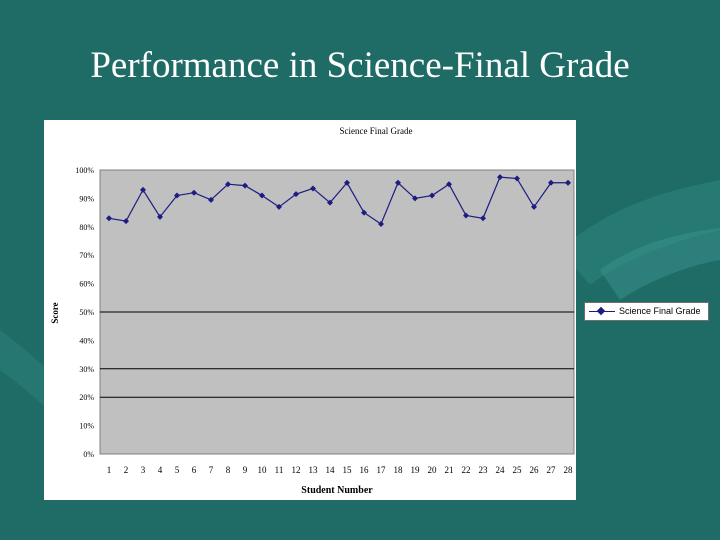  What do you see at coordinates (449, 470) in the screenshot?
I see `x-tick-label: 21` at bounding box center [449, 470].